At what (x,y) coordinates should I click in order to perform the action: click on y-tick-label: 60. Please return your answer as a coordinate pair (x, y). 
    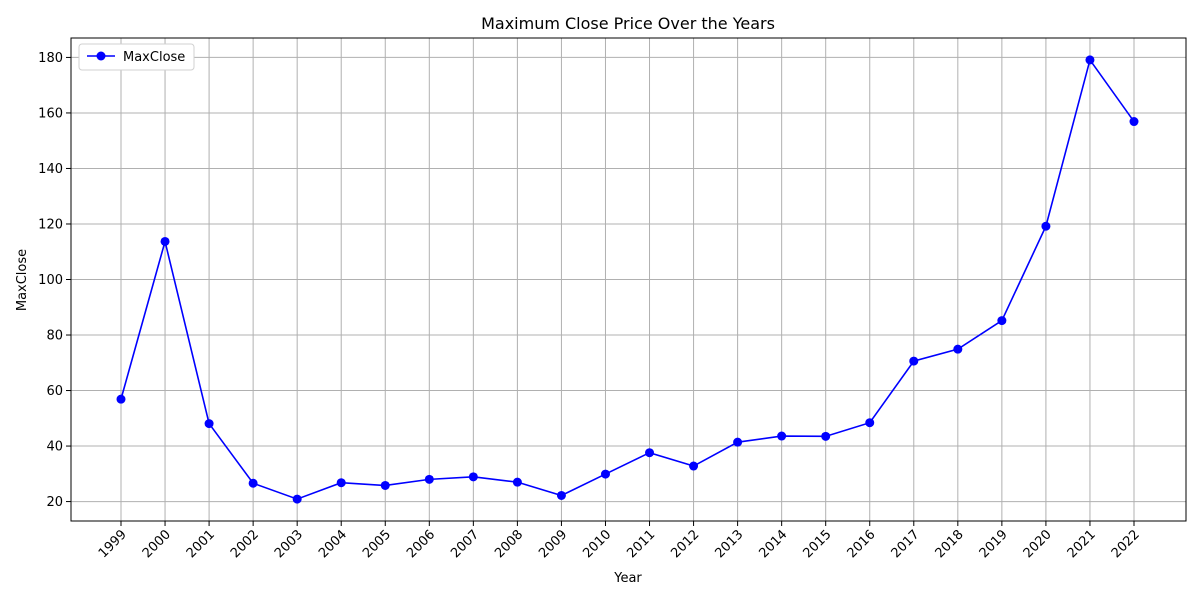
    Looking at the image, I should click on (54, 391).